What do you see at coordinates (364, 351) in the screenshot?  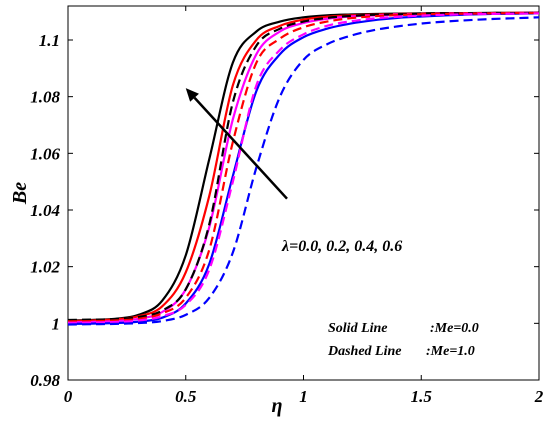 I see `legend-dashed-label: Dashed Line` at bounding box center [364, 351].